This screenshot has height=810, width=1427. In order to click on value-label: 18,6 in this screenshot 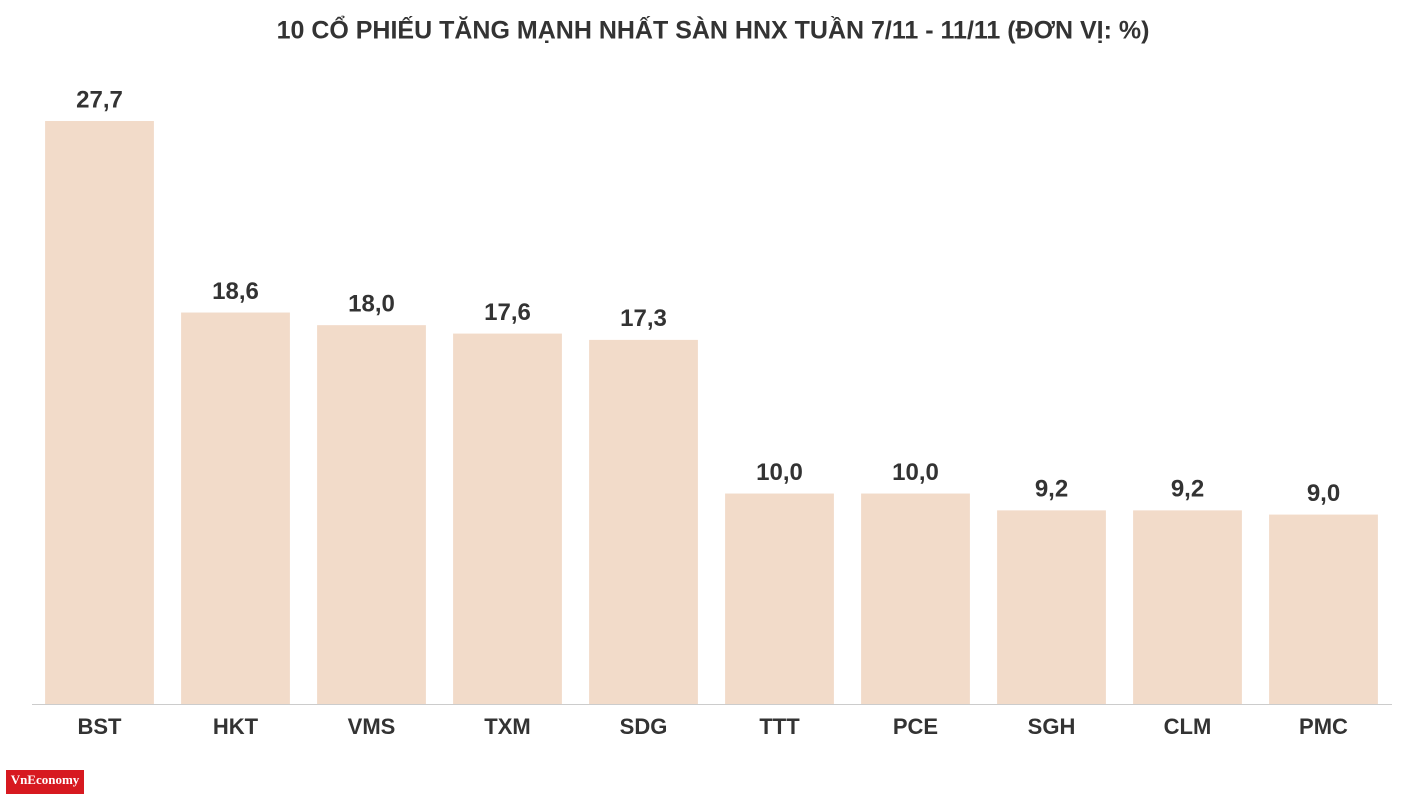, I will do `click(235, 291)`.